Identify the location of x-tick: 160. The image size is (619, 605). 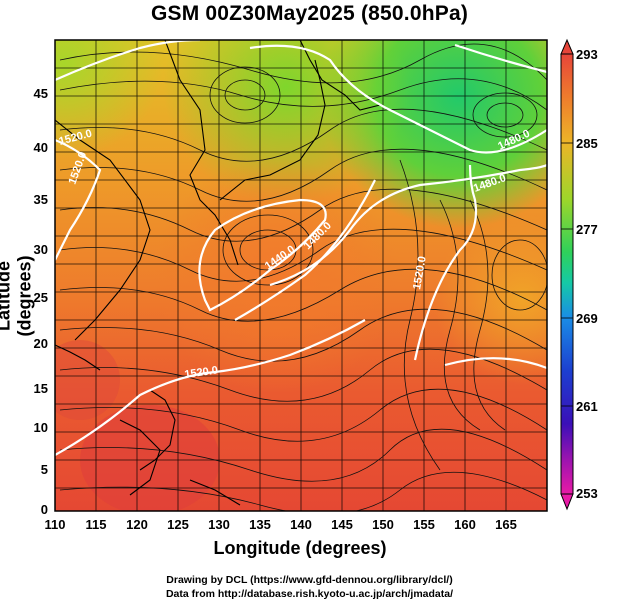
(465, 524).